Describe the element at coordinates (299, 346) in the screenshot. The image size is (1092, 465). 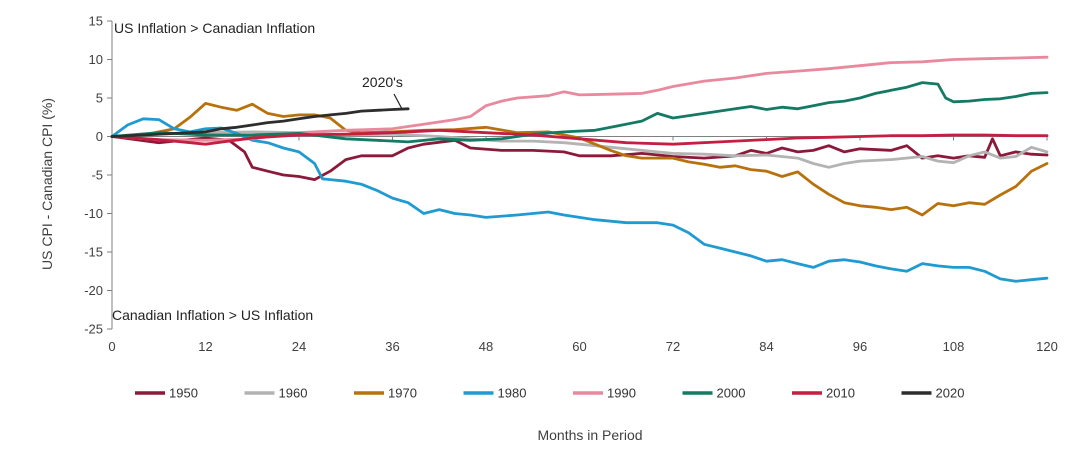
I see `x-tick-label: 24` at that location.